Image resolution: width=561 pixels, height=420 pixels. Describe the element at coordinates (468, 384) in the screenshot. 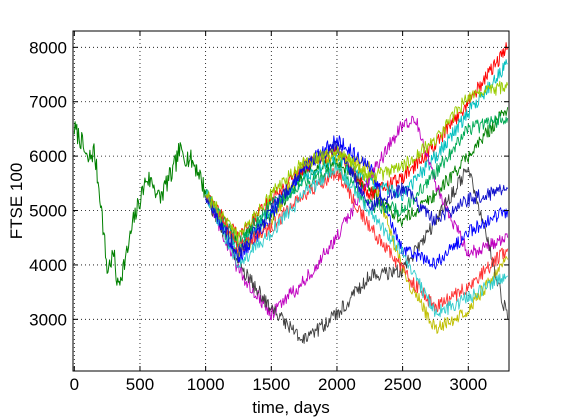

I see `x-tick-label: 3000` at that location.